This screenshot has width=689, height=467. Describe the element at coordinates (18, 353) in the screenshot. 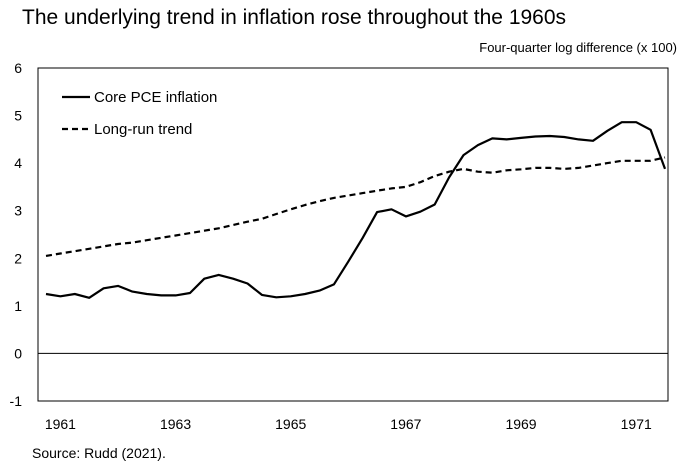

I see `y-tick-label: 0` at that location.